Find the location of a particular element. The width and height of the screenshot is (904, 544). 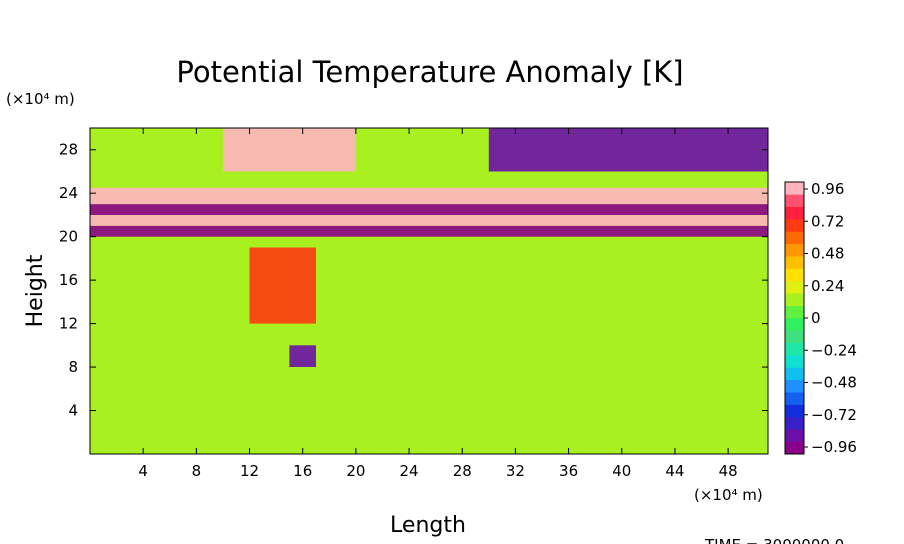

x-tick-label-20: 20 is located at coordinates (355, 471).